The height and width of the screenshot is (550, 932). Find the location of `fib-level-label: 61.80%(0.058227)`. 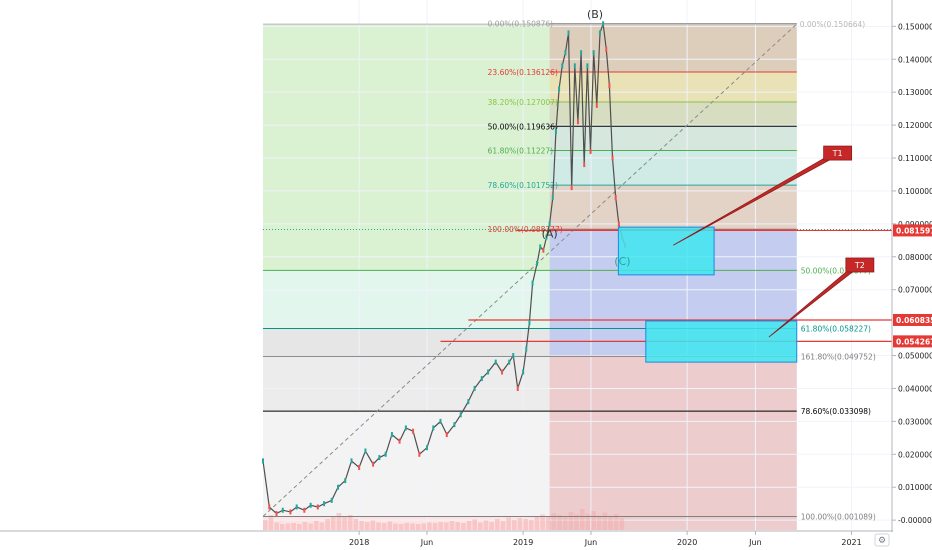

fib-level-label: 61.80%(0.058227) is located at coordinates (836, 328).